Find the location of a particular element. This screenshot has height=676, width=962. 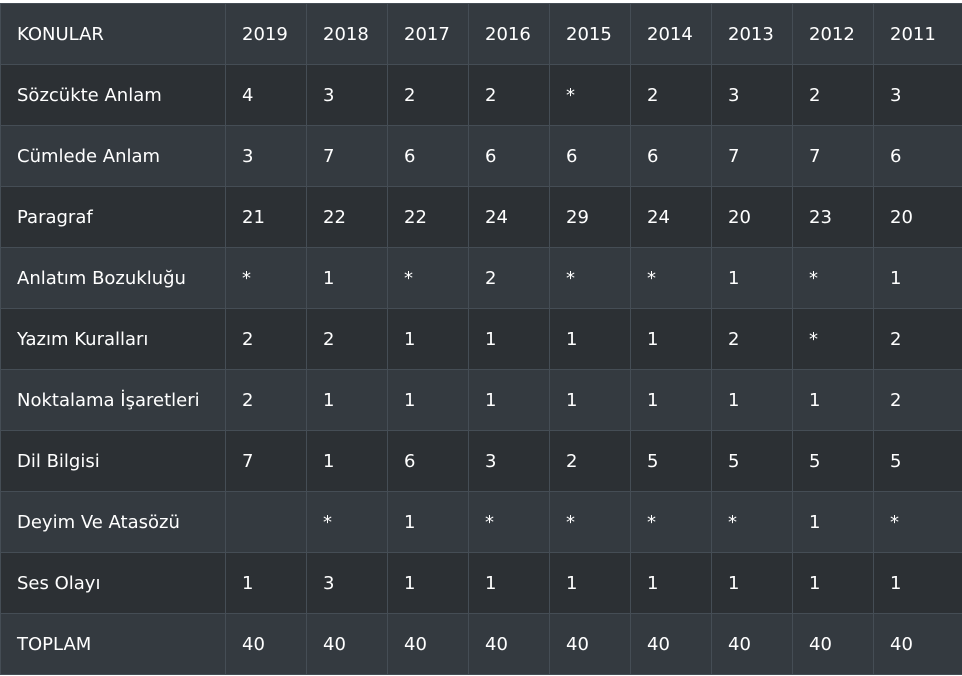

topic-cell: Anlatım Bozukluğu is located at coordinates (113, 278).